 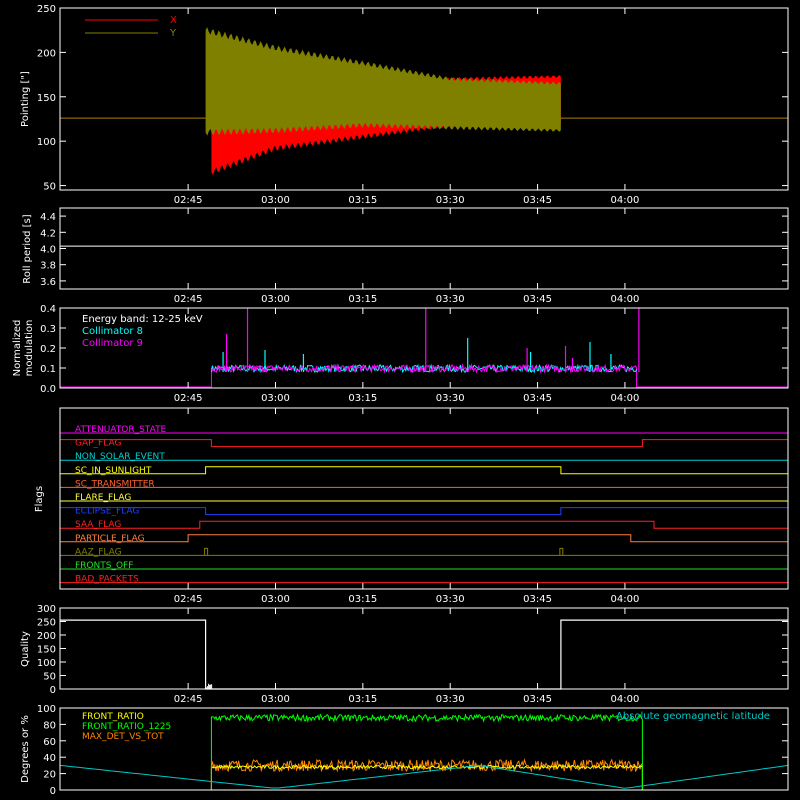 What do you see at coordinates (121, 430) in the screenshot?
I see `flag-label: ATTENUATOR_STATE` at bounding box center [121, 430].